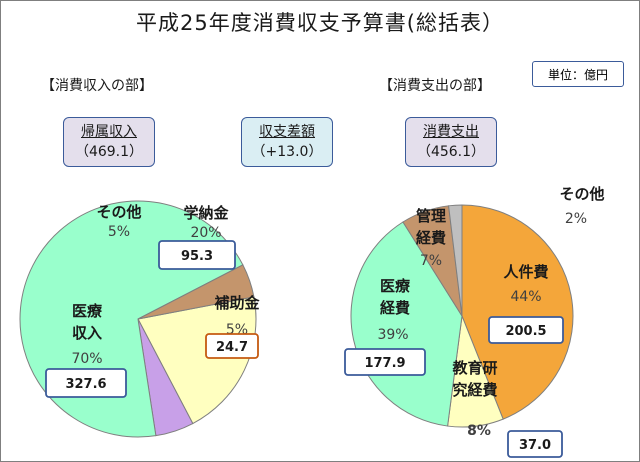  Describe the element at coordinates (206, 213) in the screenshot. I see `pie0-slice-0-label: 学納金` at that location.